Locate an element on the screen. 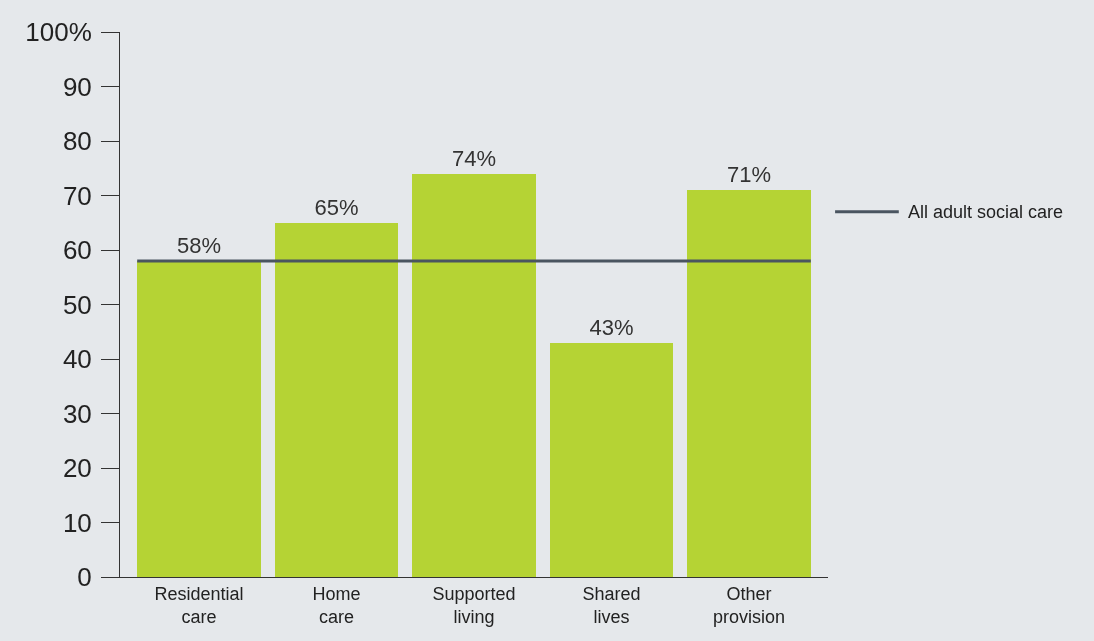  y-tick-label: 20 is located at coordinates (77, 468).